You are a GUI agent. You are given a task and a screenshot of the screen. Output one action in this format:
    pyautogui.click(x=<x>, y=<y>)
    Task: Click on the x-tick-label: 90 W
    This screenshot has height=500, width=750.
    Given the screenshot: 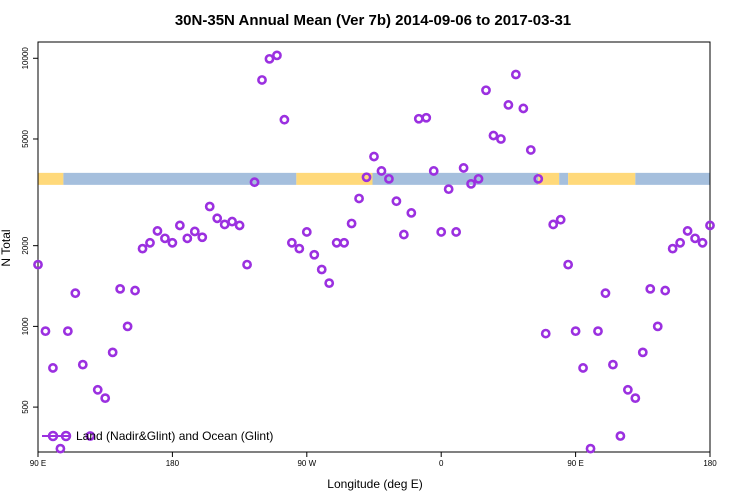 What is the action you would take?
    pyautogui.click(x=306, y=463)
    